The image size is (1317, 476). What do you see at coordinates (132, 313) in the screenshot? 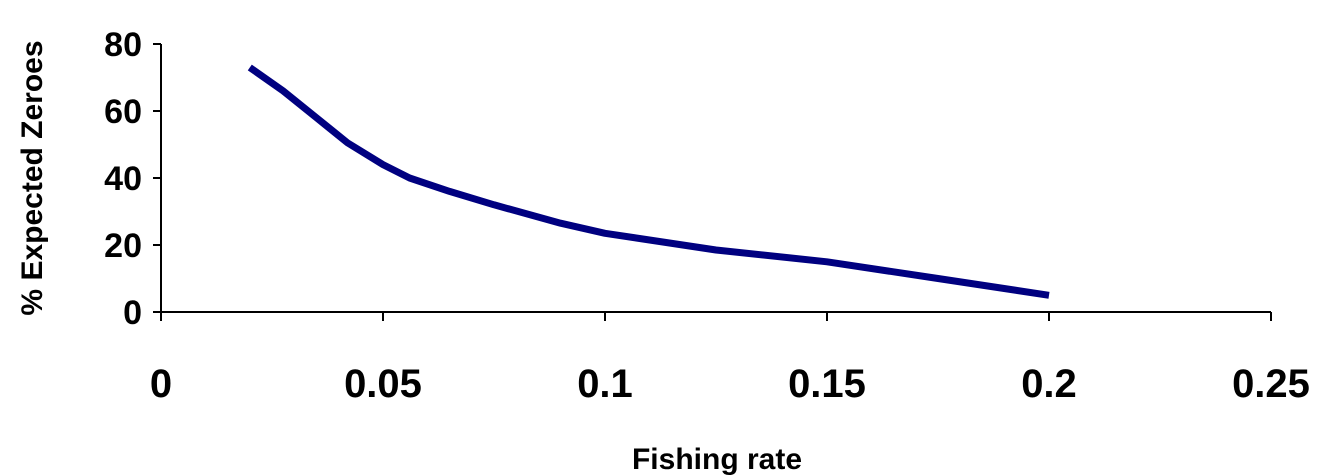
I see `y-tick-label: 0` at bounding box center [132, 313].